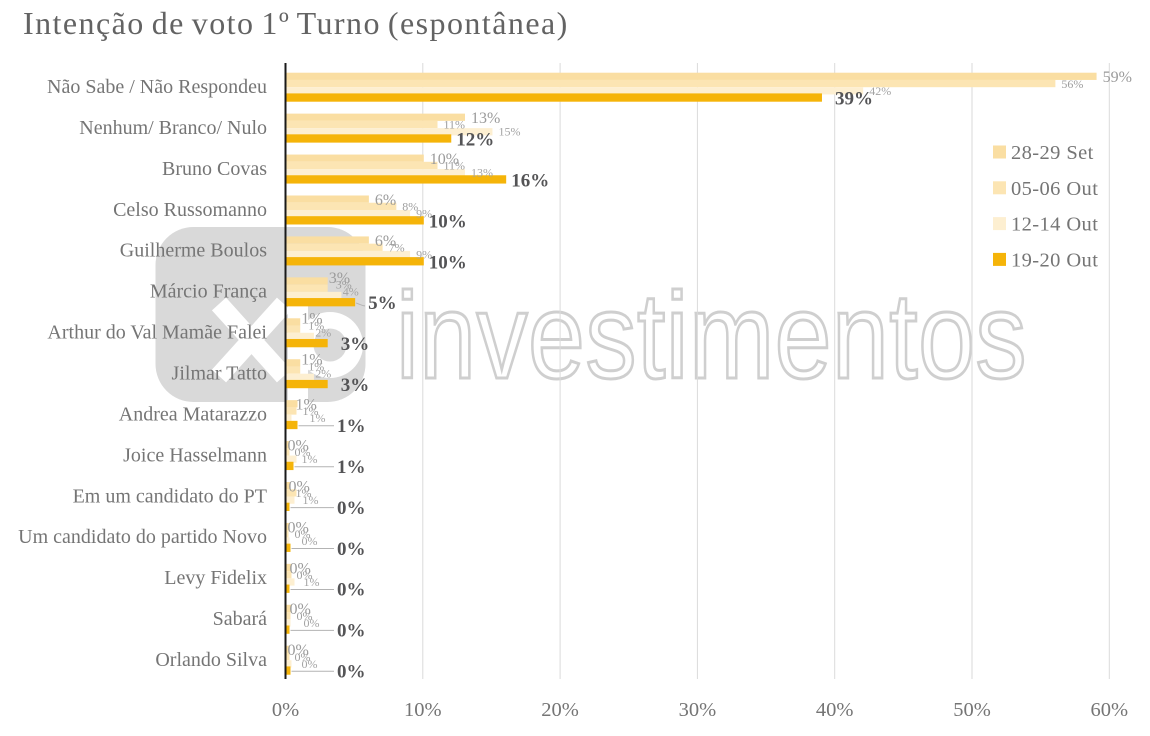 The width and height of the screenshot is (1150, 736). I want to click on svg-text: Em um candidato do PT, so click(170, 496).